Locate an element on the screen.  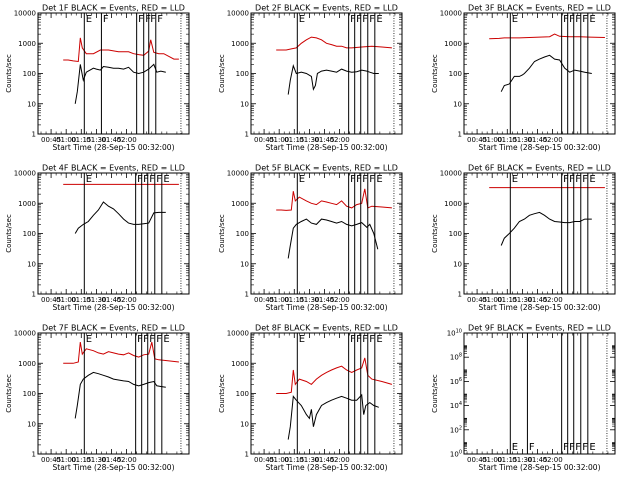
y-tick-label: 10000 is located at coordinates (451, 174).